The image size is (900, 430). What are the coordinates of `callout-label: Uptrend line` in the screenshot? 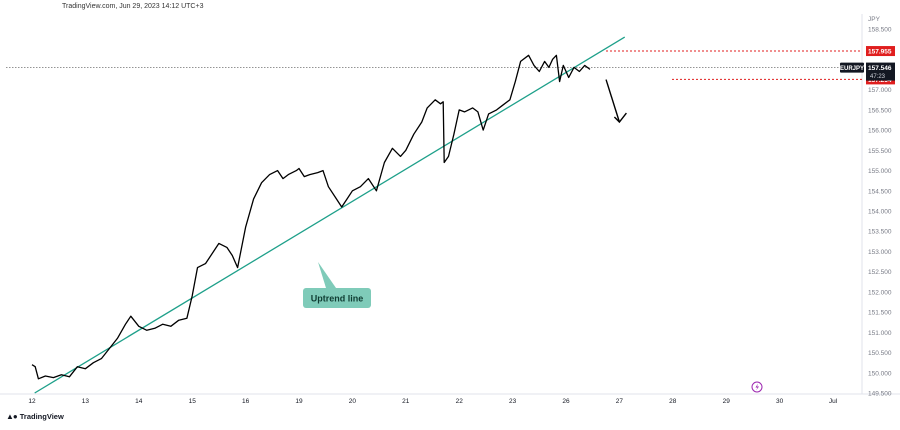 It's located at (337, 299).